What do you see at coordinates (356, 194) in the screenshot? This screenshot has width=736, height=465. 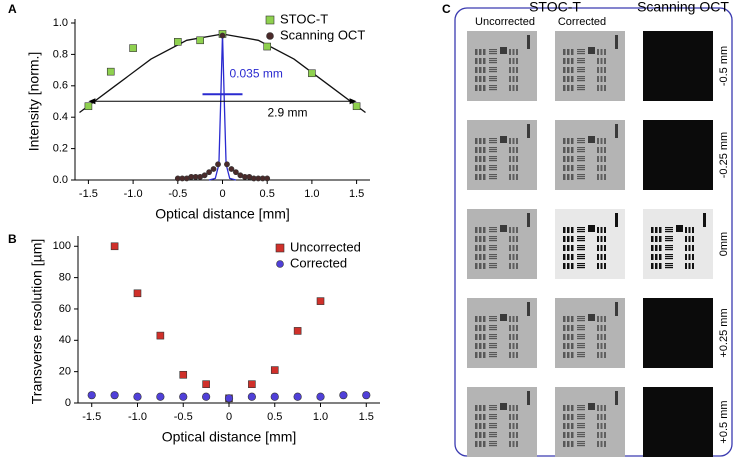 I see `x-tick-label: 1.5` at bounding box center [356, 194].